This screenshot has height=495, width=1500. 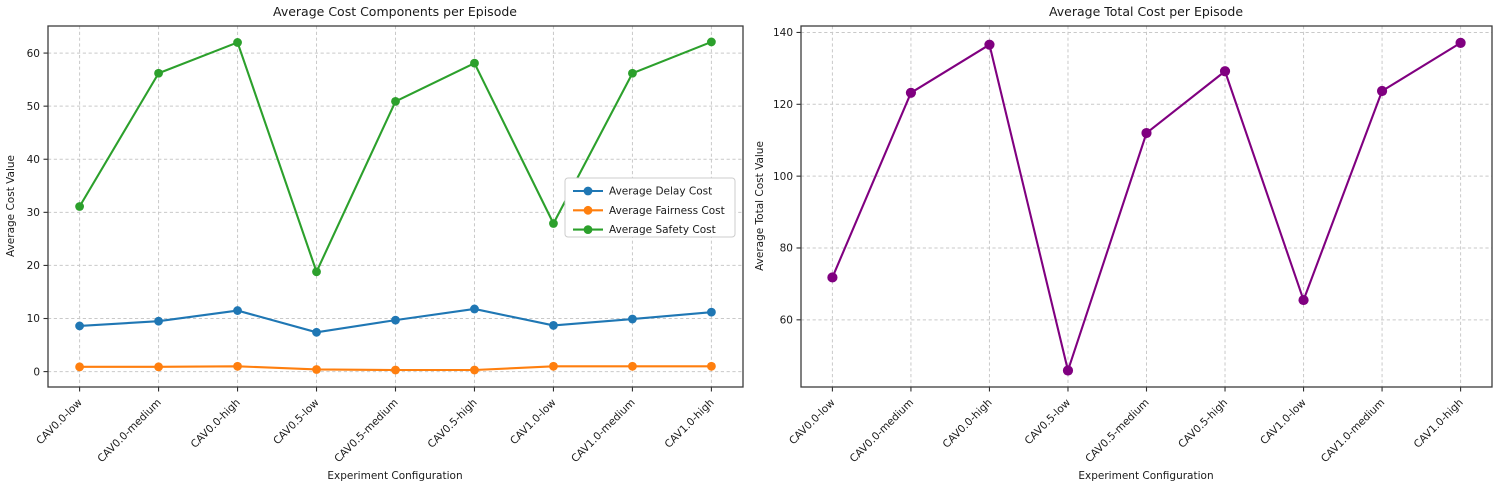 What do you see at coordinates (667, 211) in the screenshot?
I see `legend-entry-label: Average Fairness Cost` at bounding box center [667, 211].